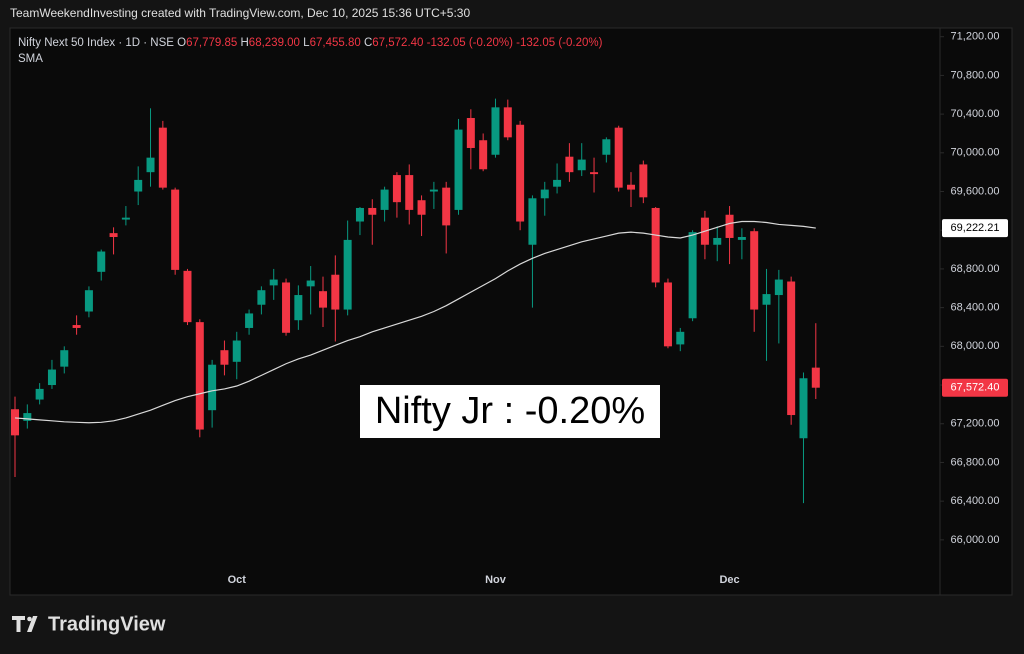  I want to click on y-tick-label: 66,800.00, so click(975, 462).